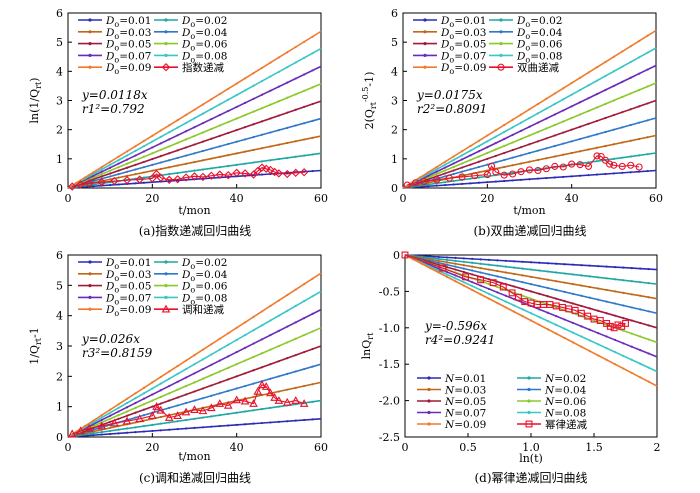  Describe the element at coordinates (389, 437) in the screenshot. I see `y-tick-label: -2.5` at that location.